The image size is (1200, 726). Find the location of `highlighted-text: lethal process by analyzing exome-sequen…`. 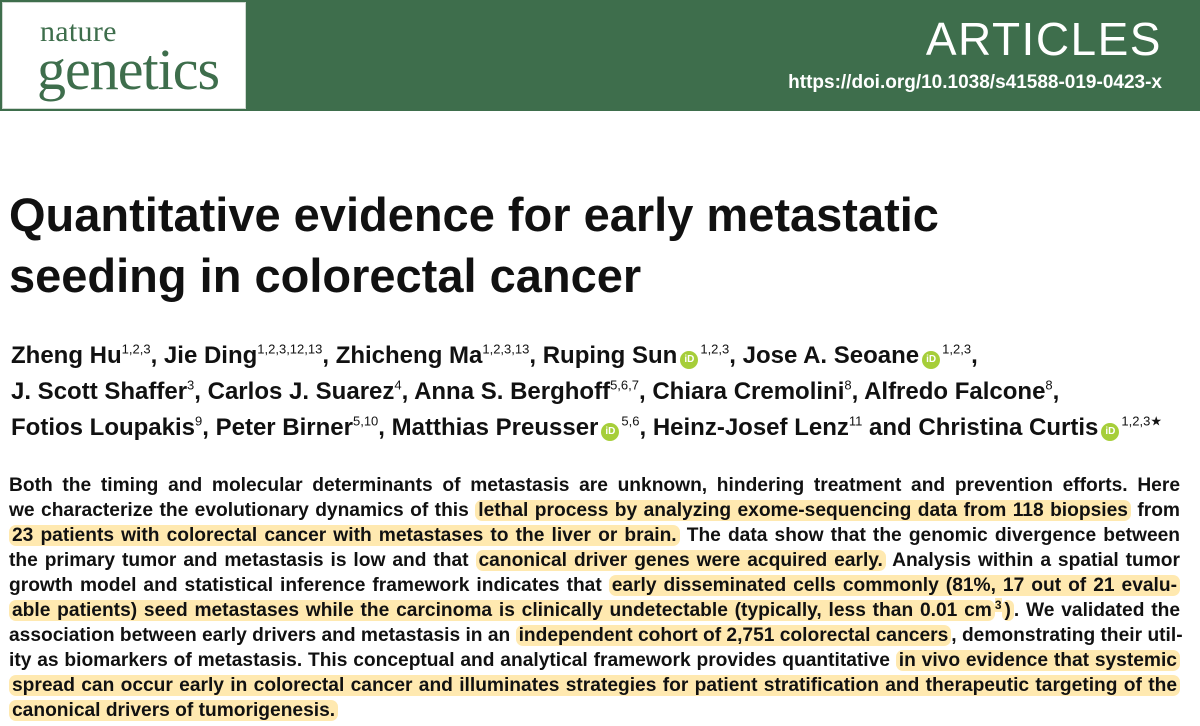

highlighted-text: lethal process by analyzing exome-sequen… is located at coordinates (803, 510).